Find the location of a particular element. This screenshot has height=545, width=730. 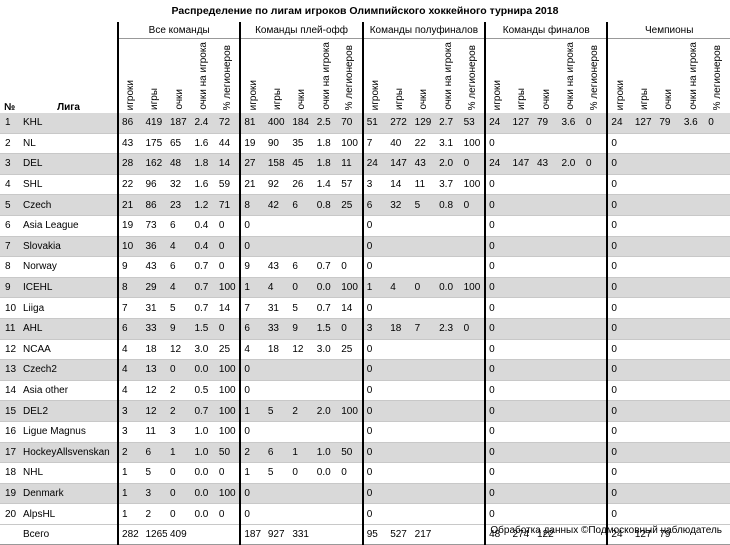

column-header: очки на игрока is located at coordinates (326, 76).